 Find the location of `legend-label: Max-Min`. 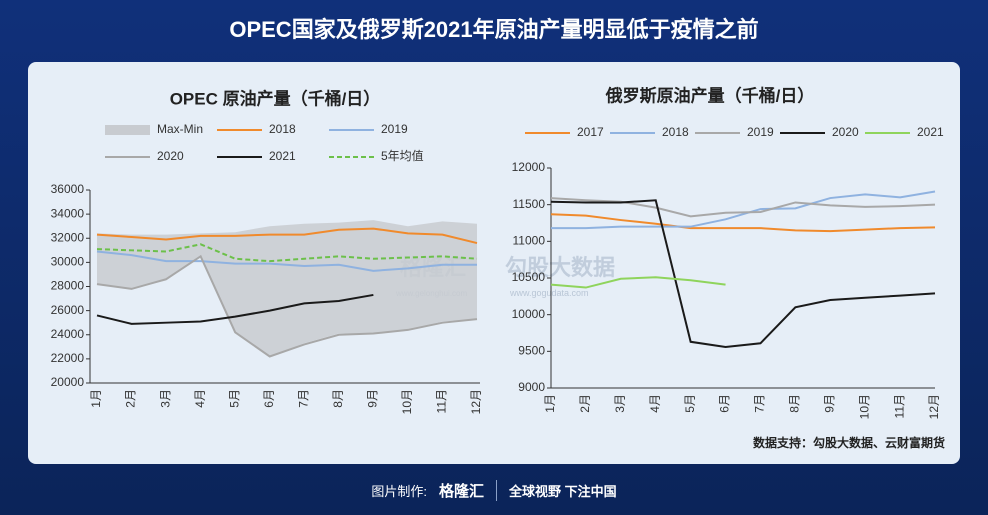

legend-label: Max-Min is located at coordinates (180, 129).